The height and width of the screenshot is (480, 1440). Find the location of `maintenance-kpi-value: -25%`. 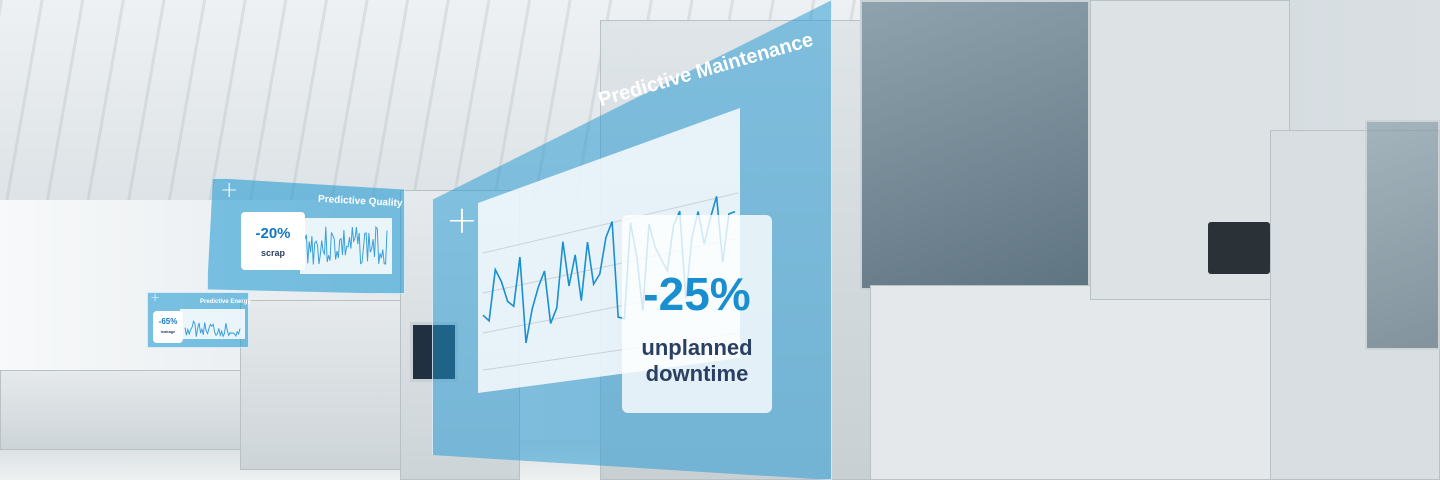

maintenance-kpi-value: -25% is located at coordinates (697, 294).